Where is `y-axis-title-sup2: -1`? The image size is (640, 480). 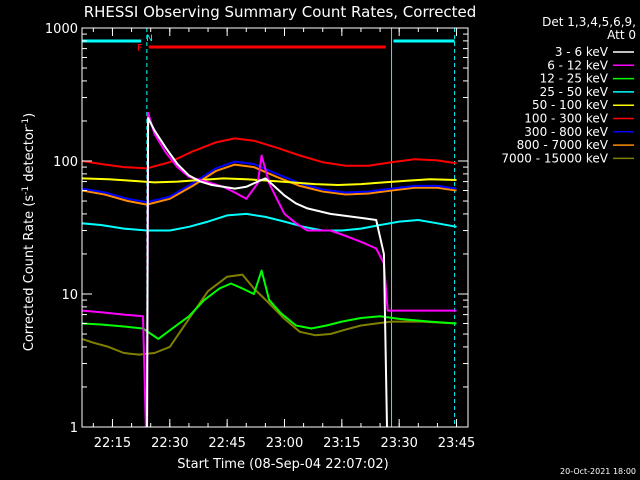
y-axis-title-sup2: -1 is located at coordinates (26, 122).